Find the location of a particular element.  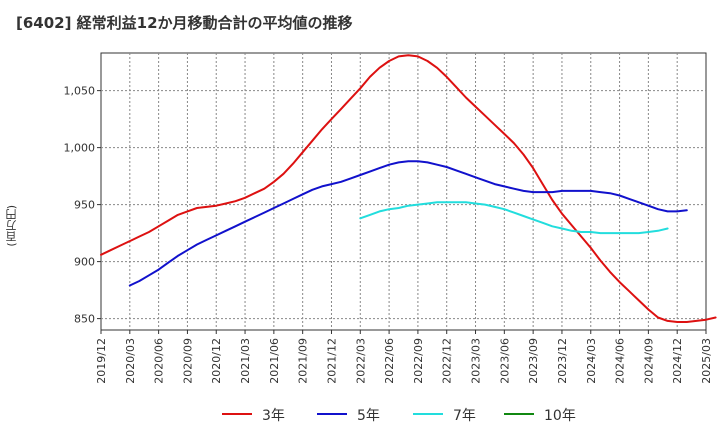

x-tick-label: 2020/09 is located at coordinates (187, 361).